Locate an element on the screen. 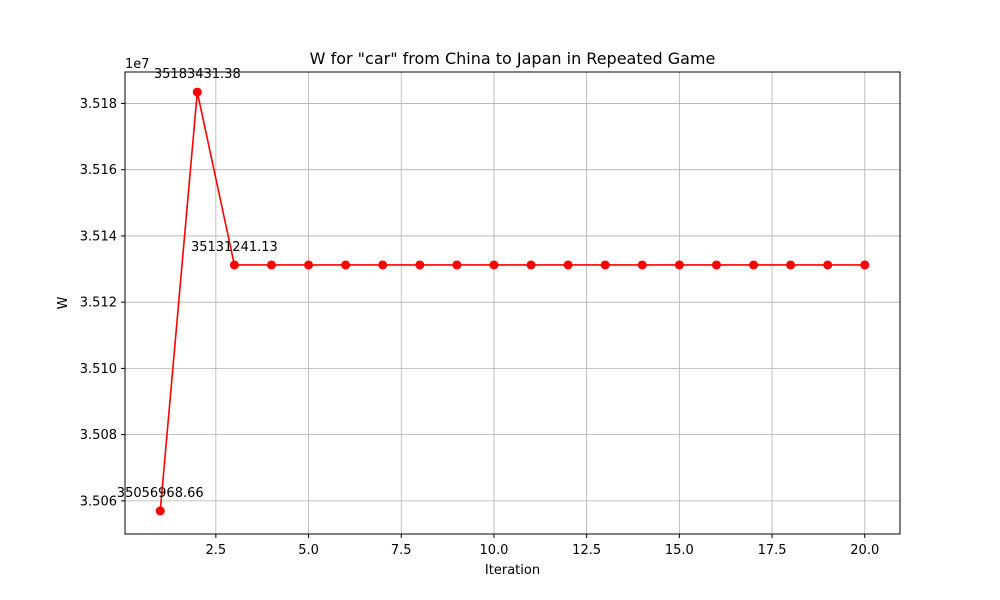  x-tick-label: 10.0 is located at coordinates (493, 550).